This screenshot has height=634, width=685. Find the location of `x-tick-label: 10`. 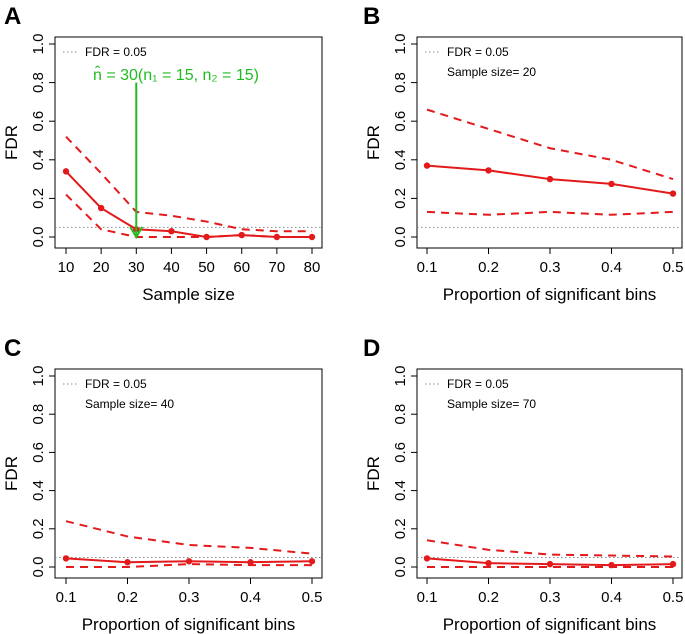

x-tick-label: 10 is located at coordinates (66, 267).